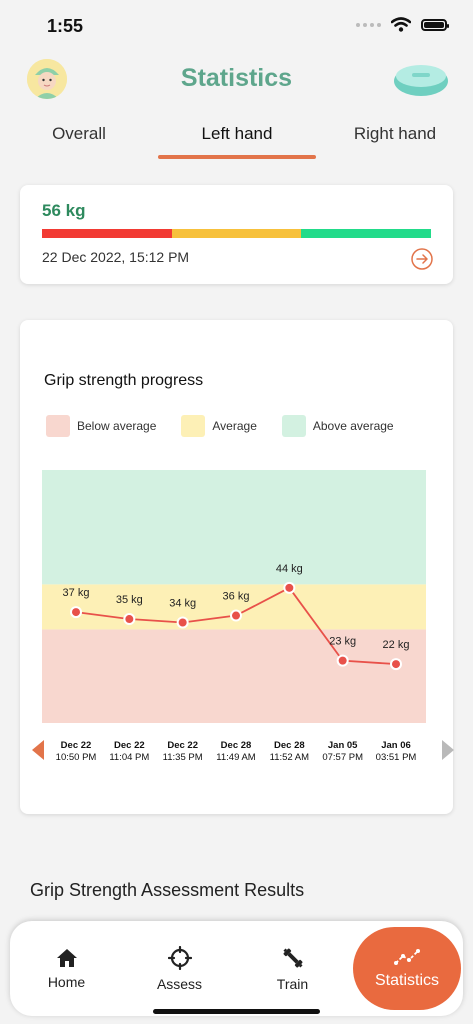 This screenshot has height=1024, width=473. What do you see at coordinates (395, 133) in the screenshot?
I see `tab-right-hand: Right hand` at bounding box center [395, 133].